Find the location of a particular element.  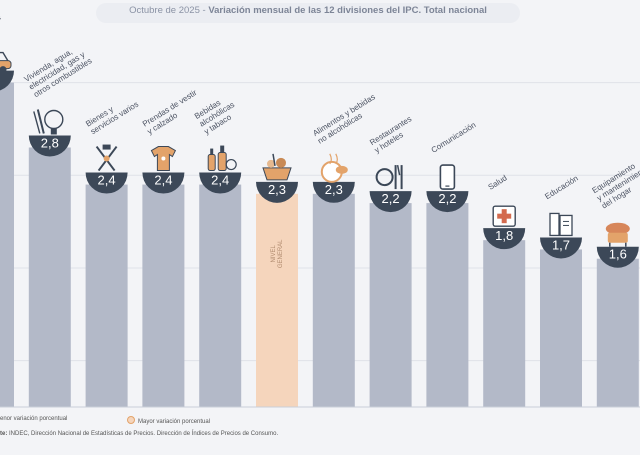

category-label-line: Educación is located at coordinates (561, 187).